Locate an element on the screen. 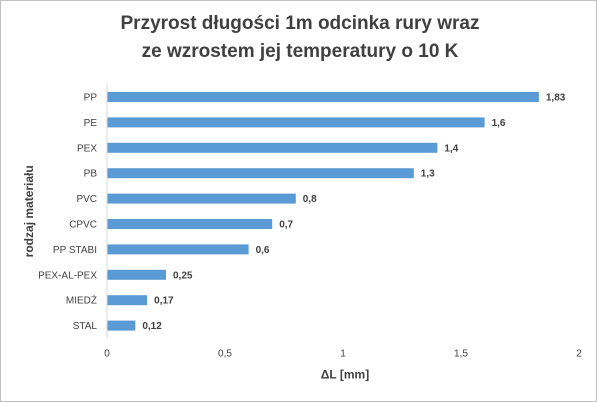 The image size is (597, 402). bar-pex-al-pex is located at coordinates (136, 274).